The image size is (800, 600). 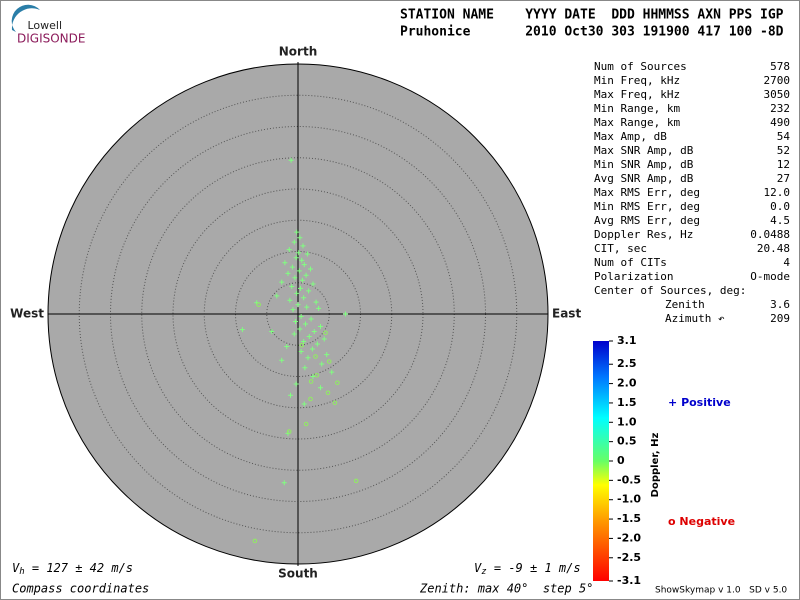 What do you see at coordinates (777, 94) in the screenshot?
I see `stat-value: 3050` at bounding box center [777, 94].